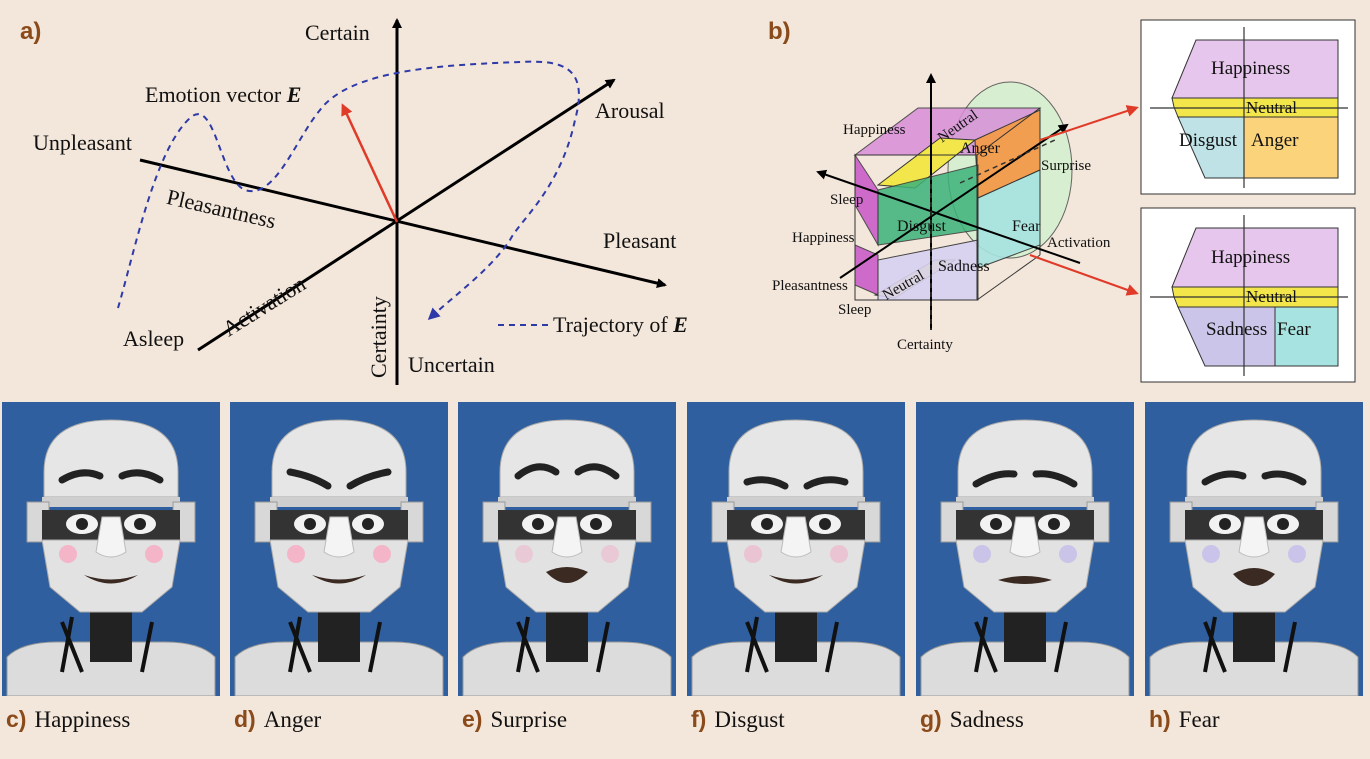  Describe the element at coordinates (1271, 296) in the screenshot. I see `slice-bottom-neutral-label: Neutral` at that location.